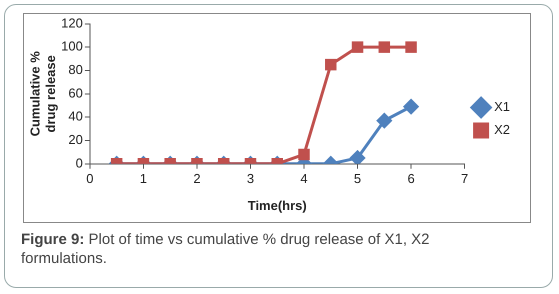 The image size is (559, 294). What do you see at coordinates (72, 46) in the screenshot?
I see `y-tick-label: 100` at bounding box center [72, 46].